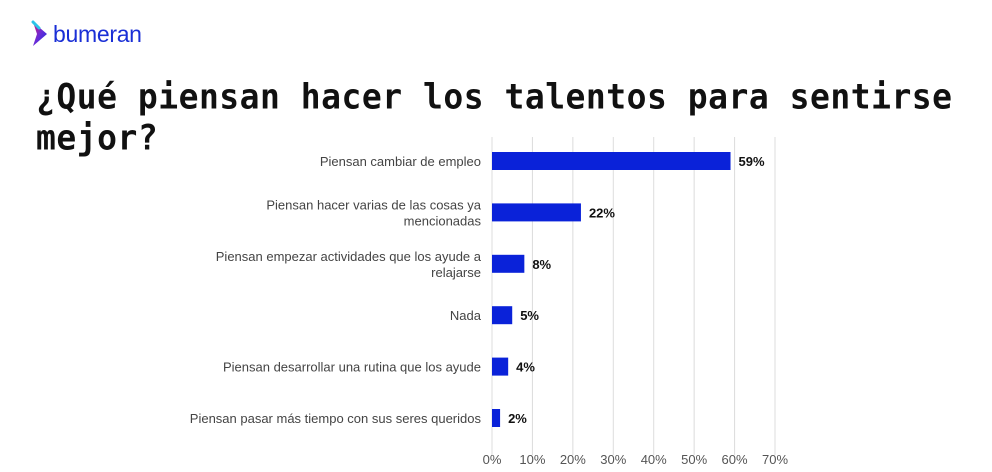 The width and height of the screenshot is (992, 472). I want to click on x-tick-label: 30%, so click(613, 459).